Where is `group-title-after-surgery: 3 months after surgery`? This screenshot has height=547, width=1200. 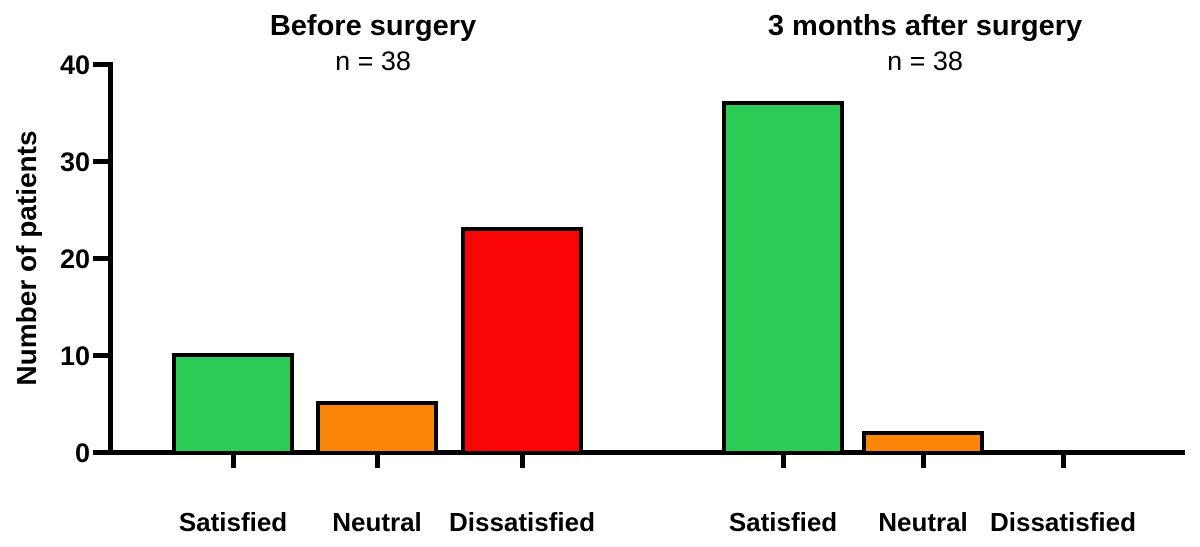
group-title-after-surgery: 3 months after surgery is located at coordinates (925, 26).